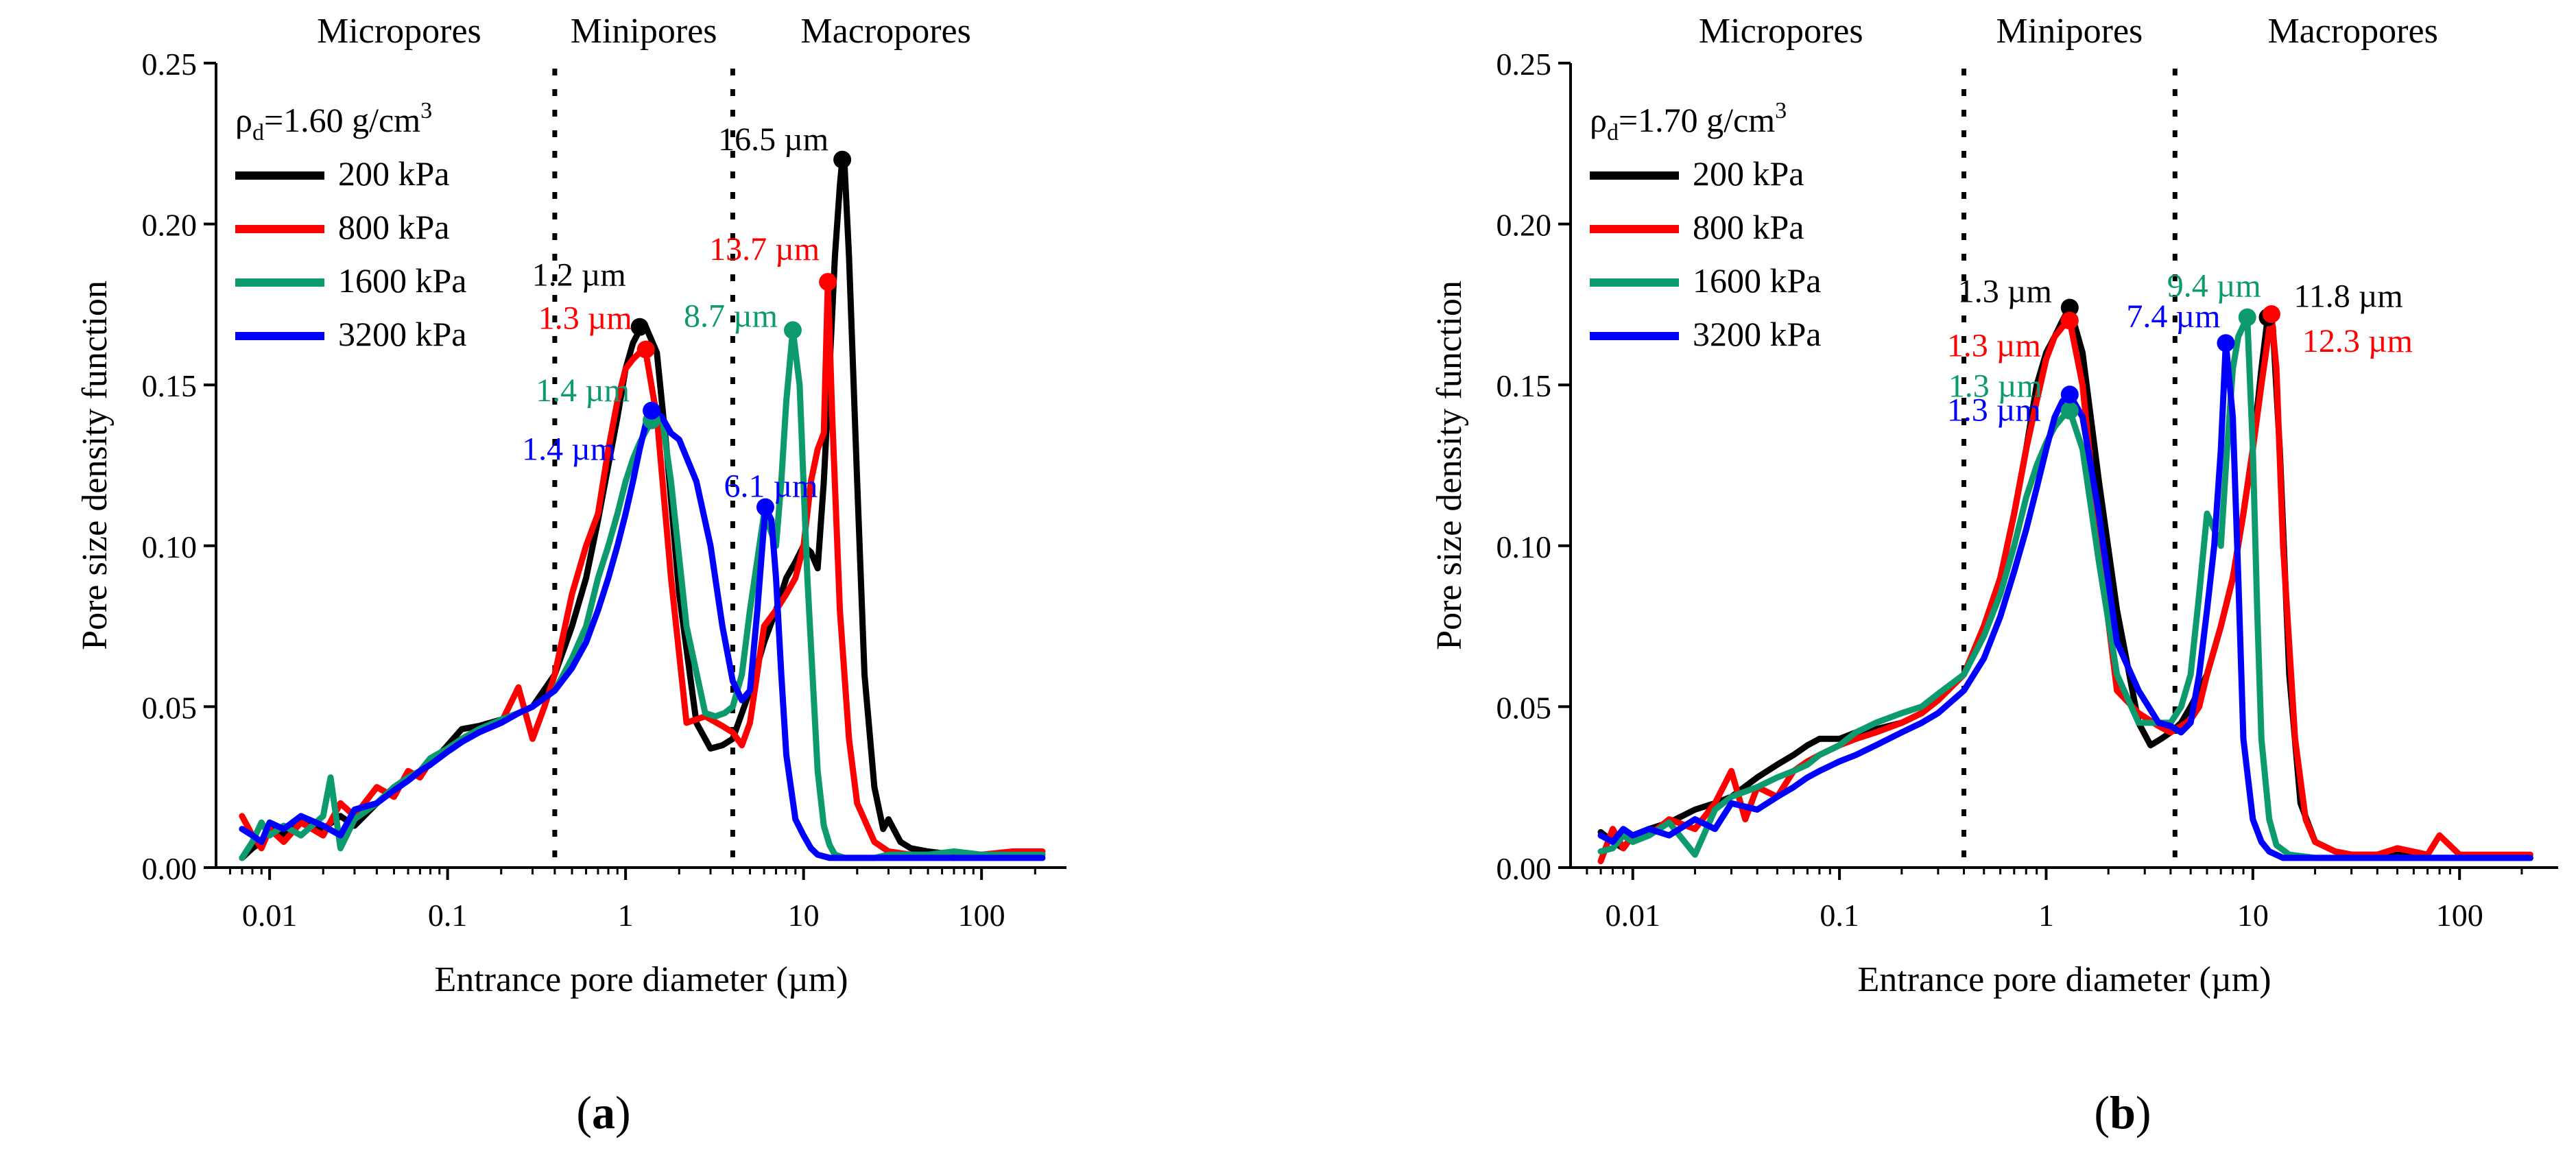  What do you see at coordinates (579, 275) in the screenshot?
I see `peak-label: 1.2 µm` at bounding box center [579, 275].